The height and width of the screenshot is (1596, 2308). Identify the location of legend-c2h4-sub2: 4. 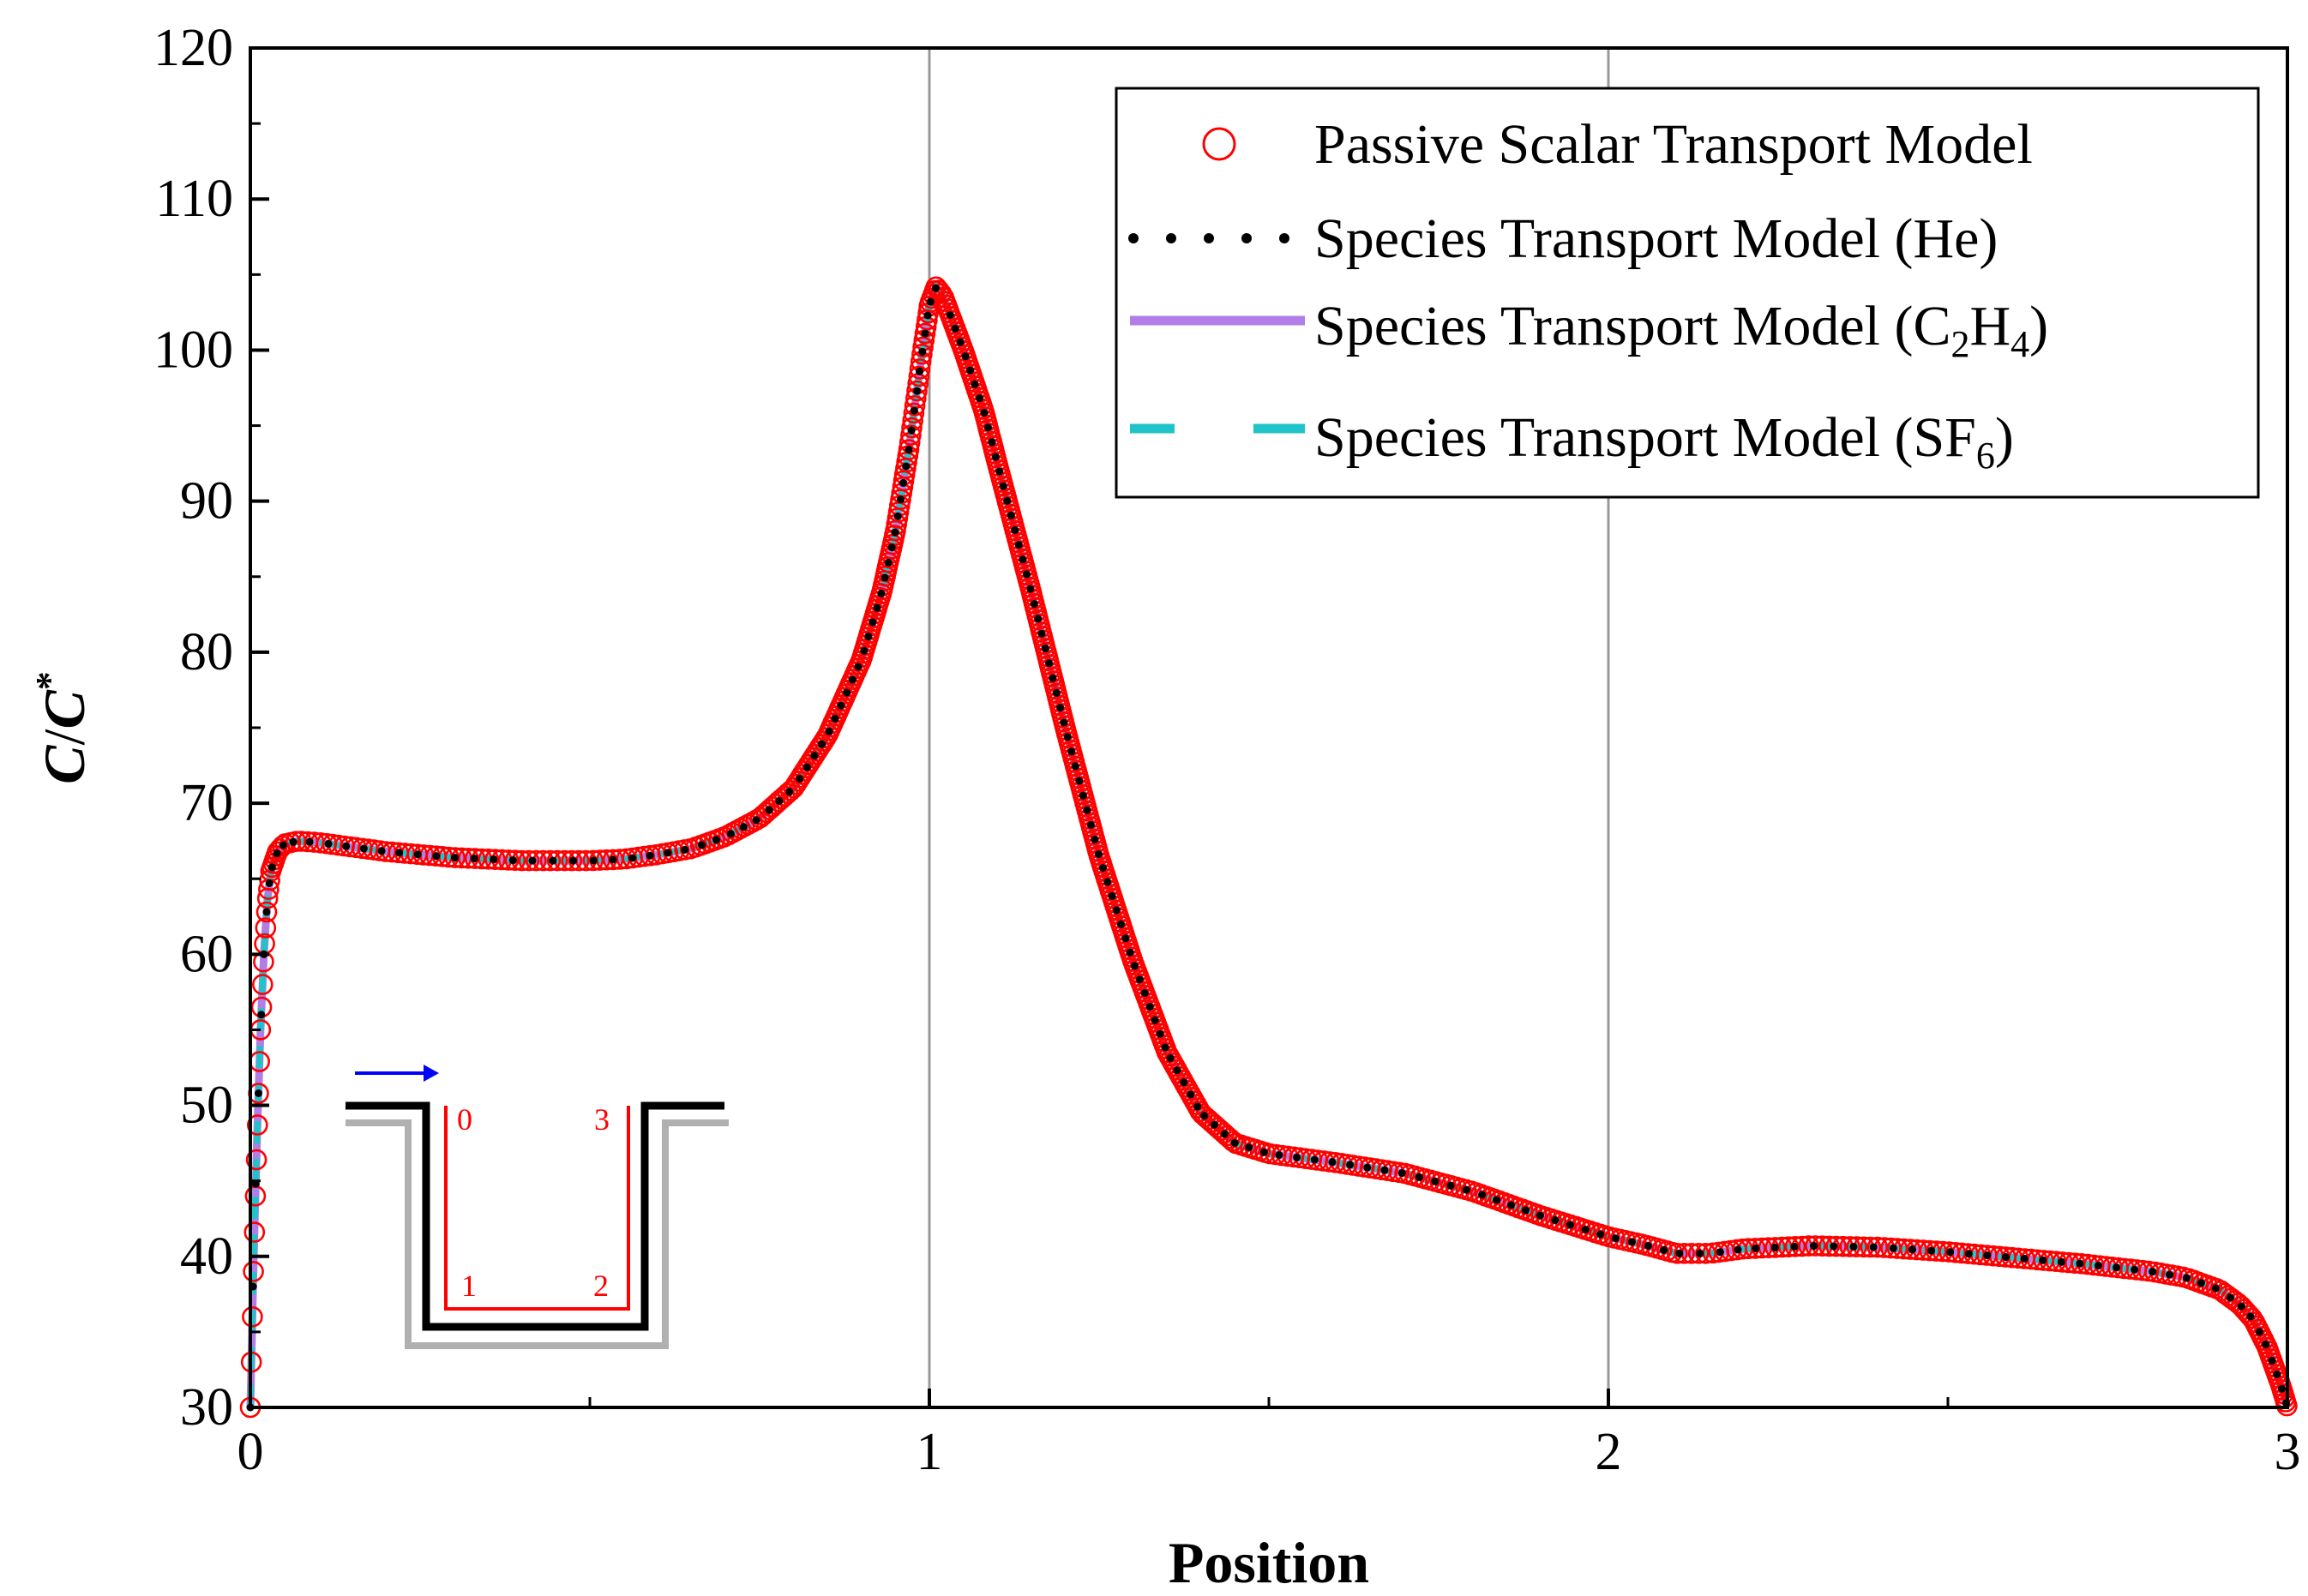
(2019, 344).